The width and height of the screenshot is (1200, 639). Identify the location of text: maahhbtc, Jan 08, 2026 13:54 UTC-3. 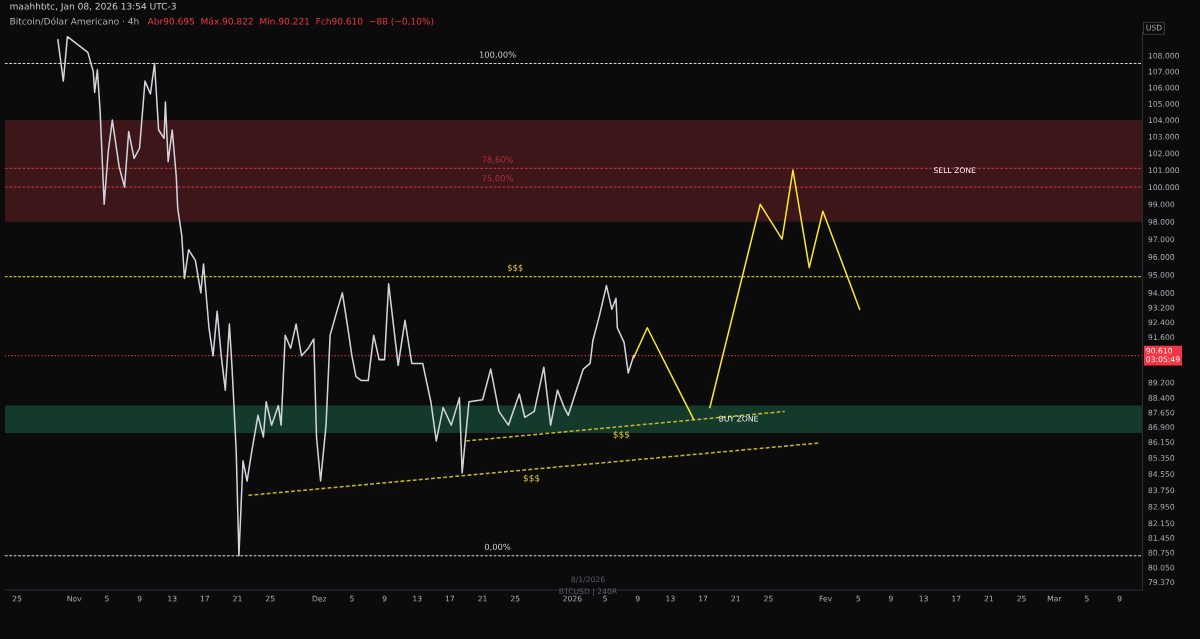
(93, 7).